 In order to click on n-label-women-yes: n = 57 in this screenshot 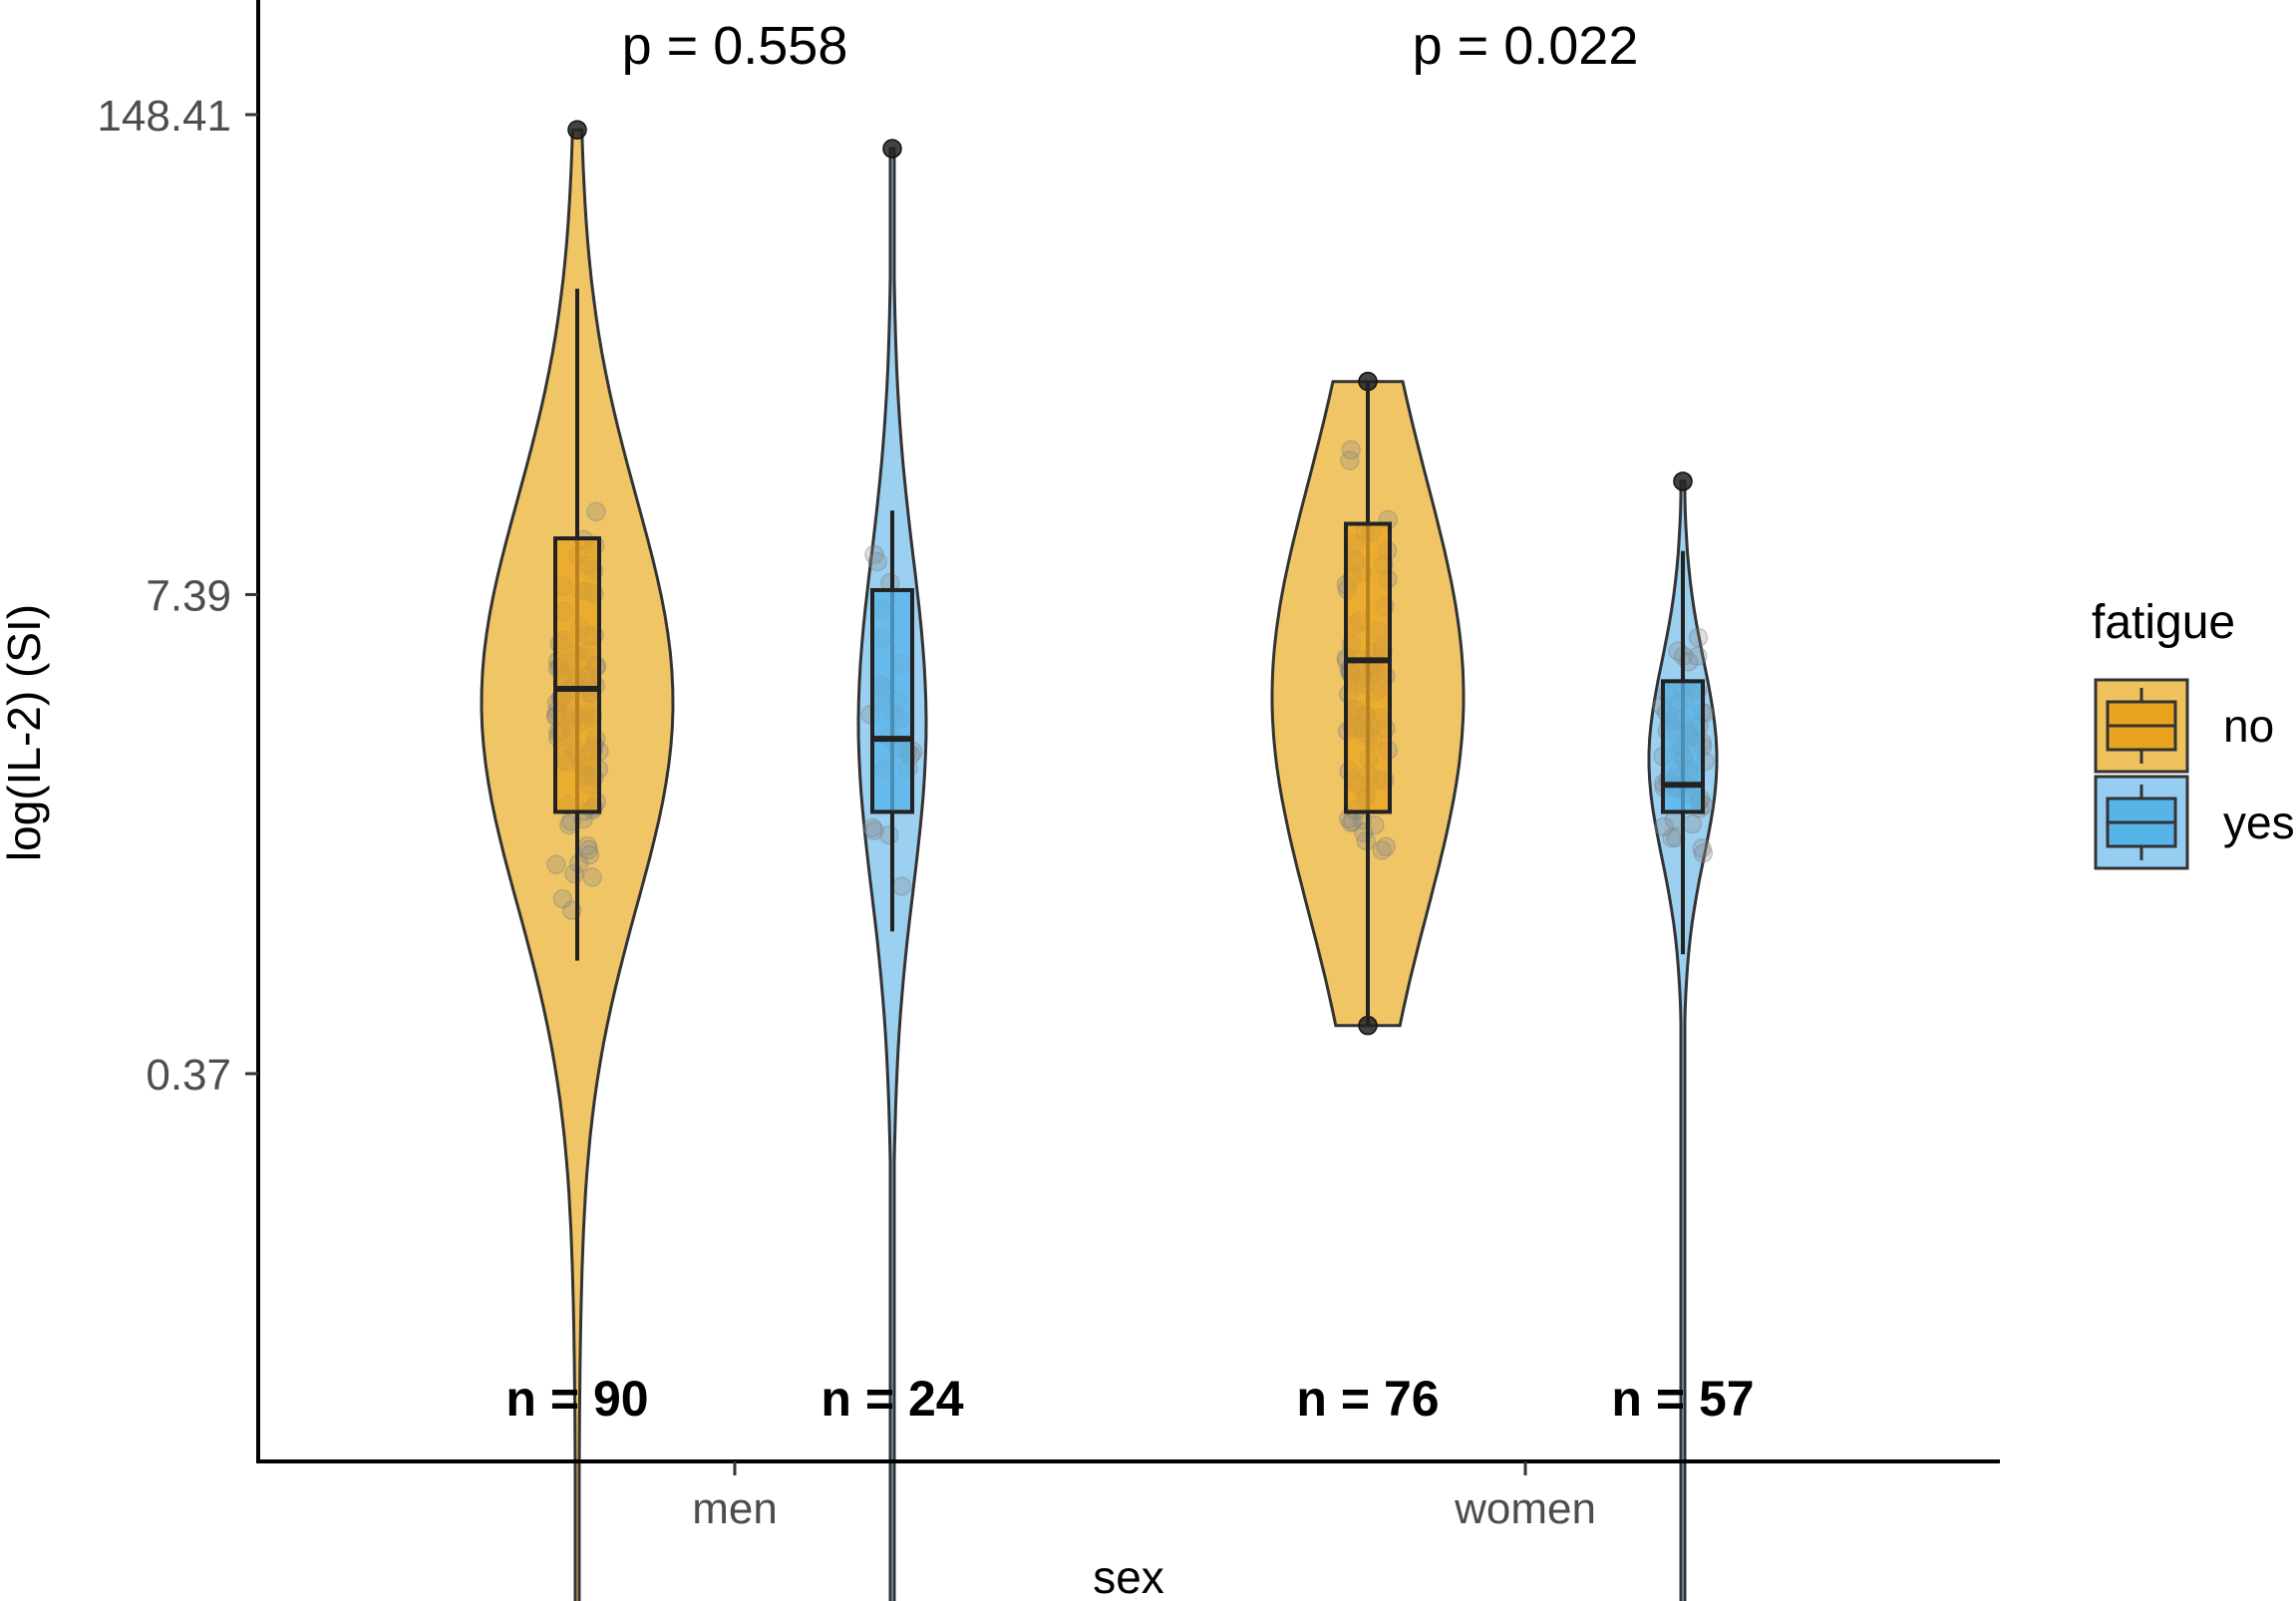, I will do `click(1682, 1399)`.